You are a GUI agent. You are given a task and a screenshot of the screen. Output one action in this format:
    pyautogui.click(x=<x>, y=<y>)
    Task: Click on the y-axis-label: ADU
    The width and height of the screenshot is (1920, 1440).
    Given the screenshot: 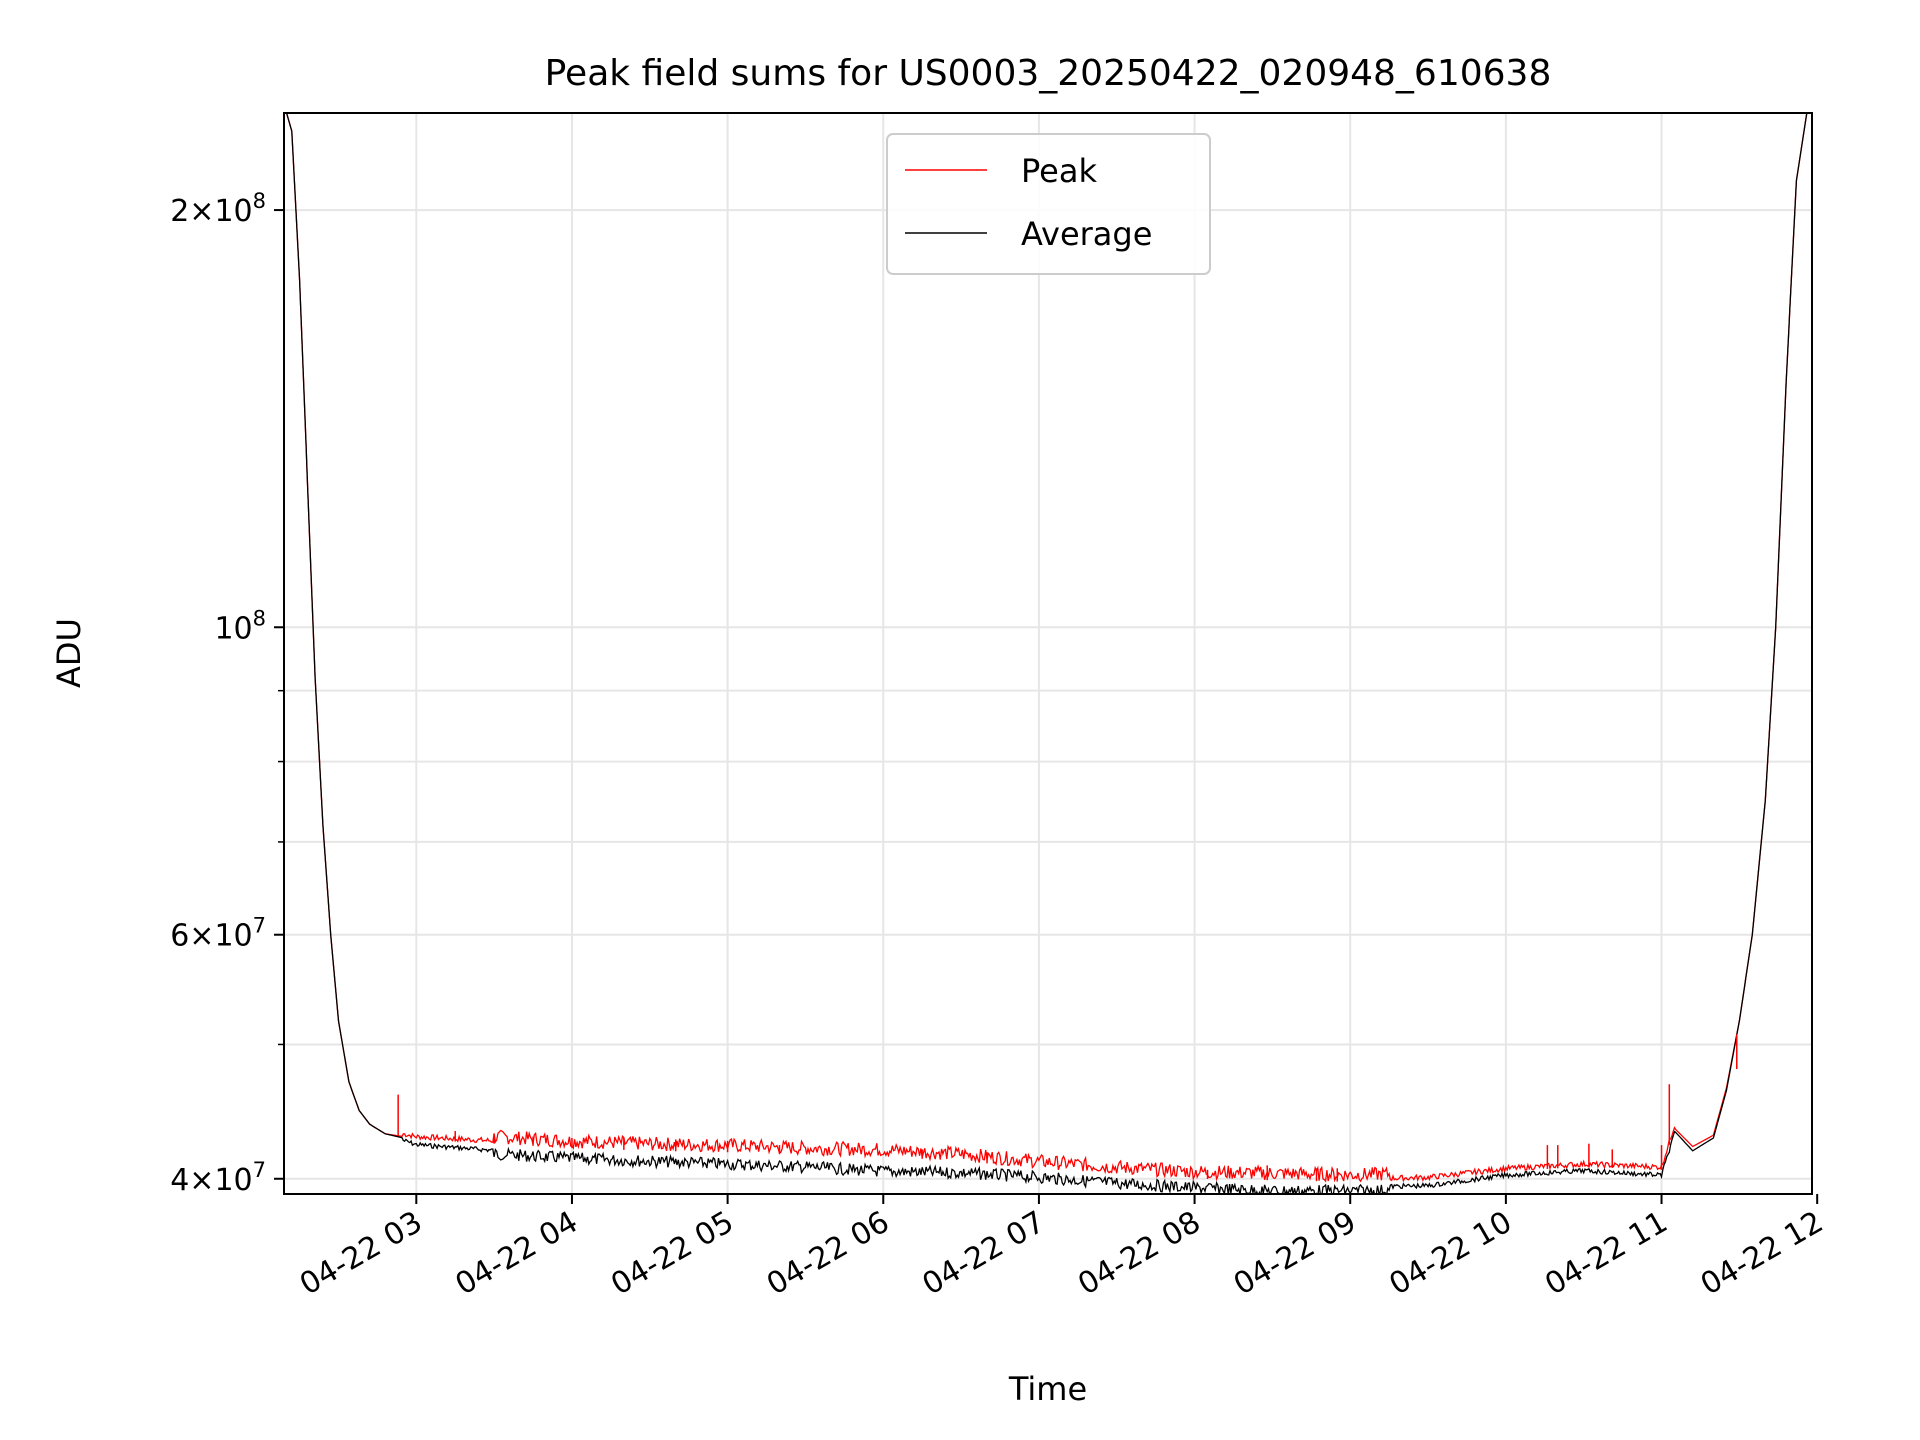 What is the action you would take?
    pyautogui.click(x=69, y=653)
    